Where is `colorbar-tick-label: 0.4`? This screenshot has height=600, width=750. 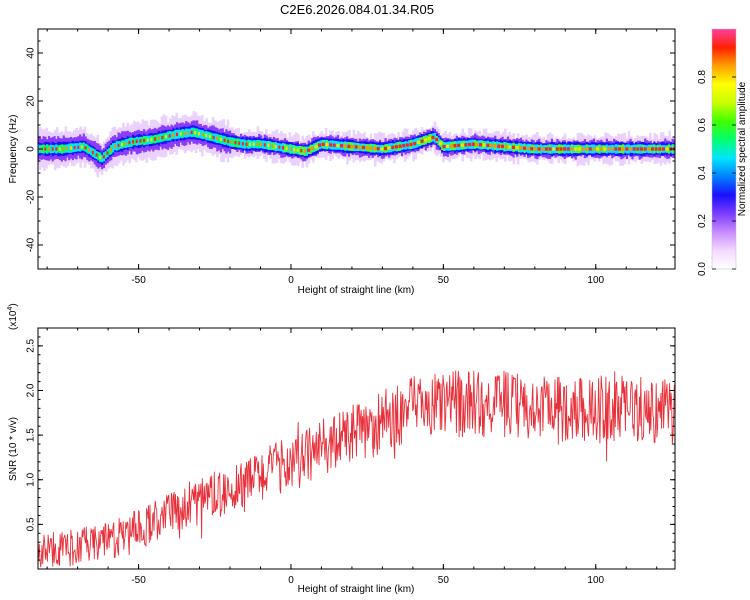
colorbar-tick-label: 0.4 is located at coordinates (702, 173).